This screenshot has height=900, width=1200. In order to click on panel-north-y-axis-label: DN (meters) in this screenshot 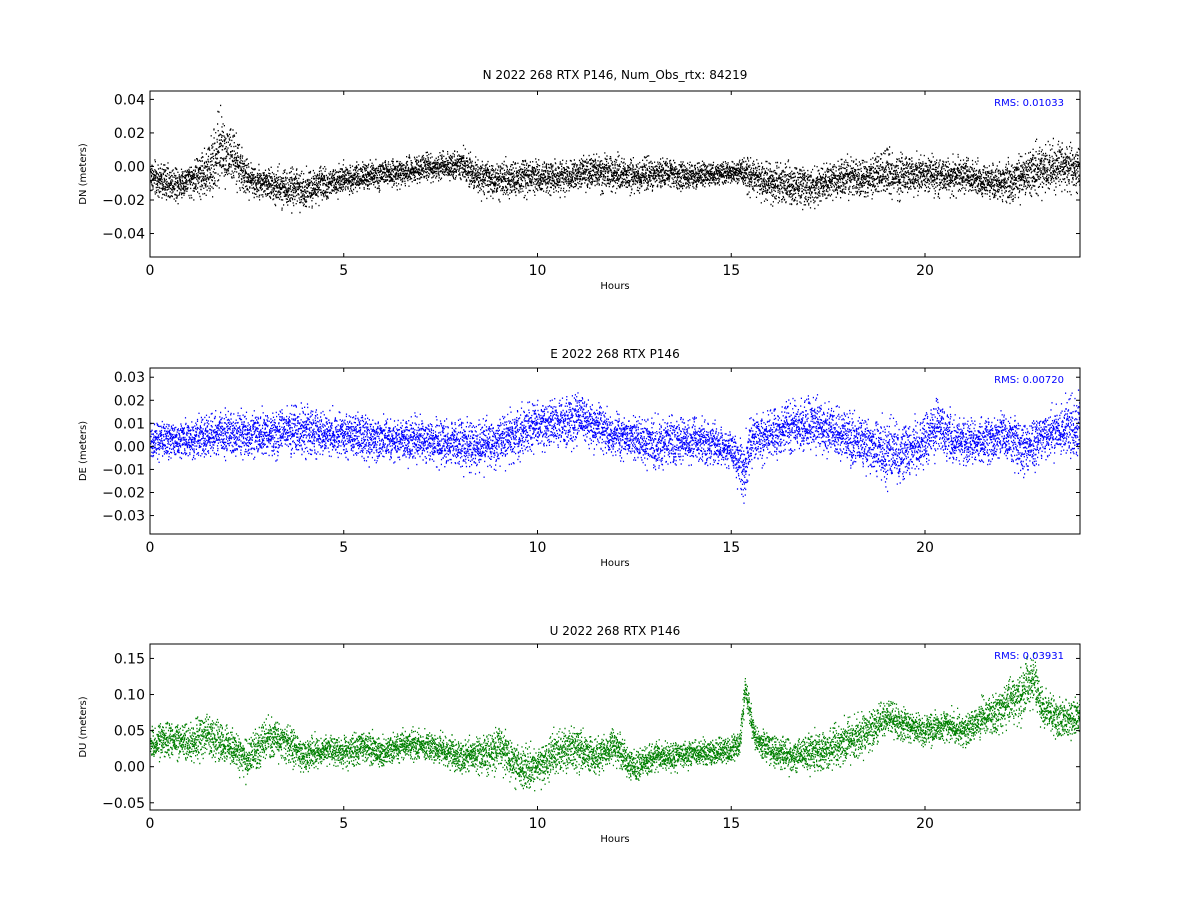, I will do `click(83, 174)`.